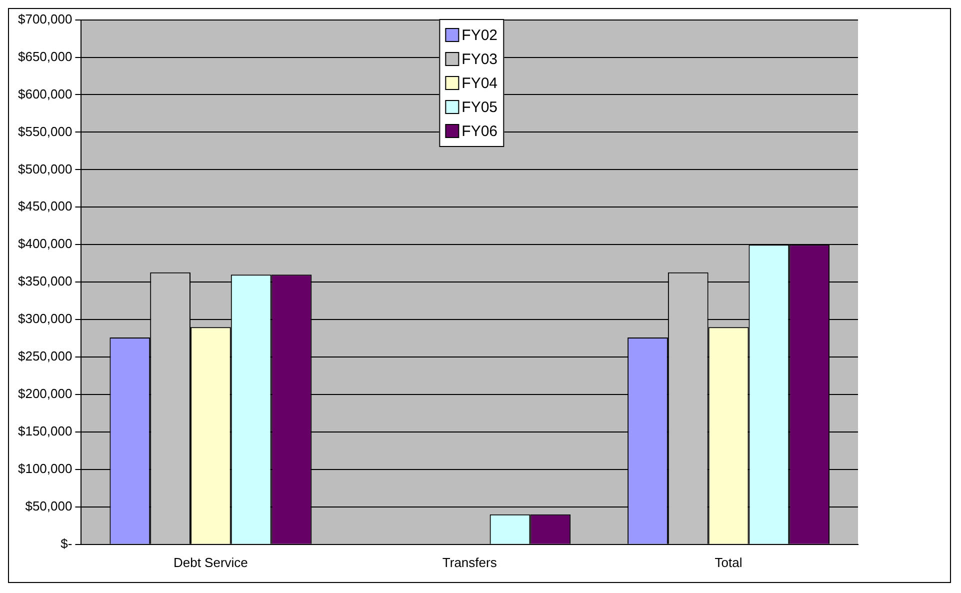 The height and width of the screenshot is (593, 961). Describe the element at coordinates (66, 543) in the screenshot. I see `y-tick-label: $-` at that location.